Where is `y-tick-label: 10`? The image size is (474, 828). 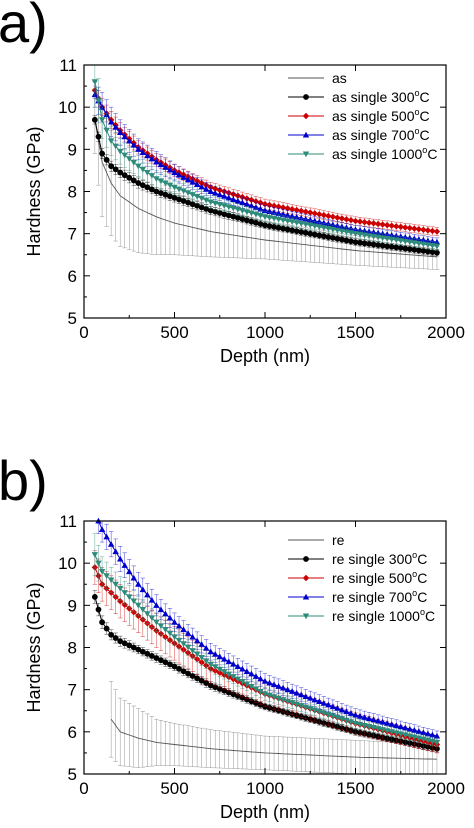 y-tick-label: 10 is located at coordinates (67, 107).